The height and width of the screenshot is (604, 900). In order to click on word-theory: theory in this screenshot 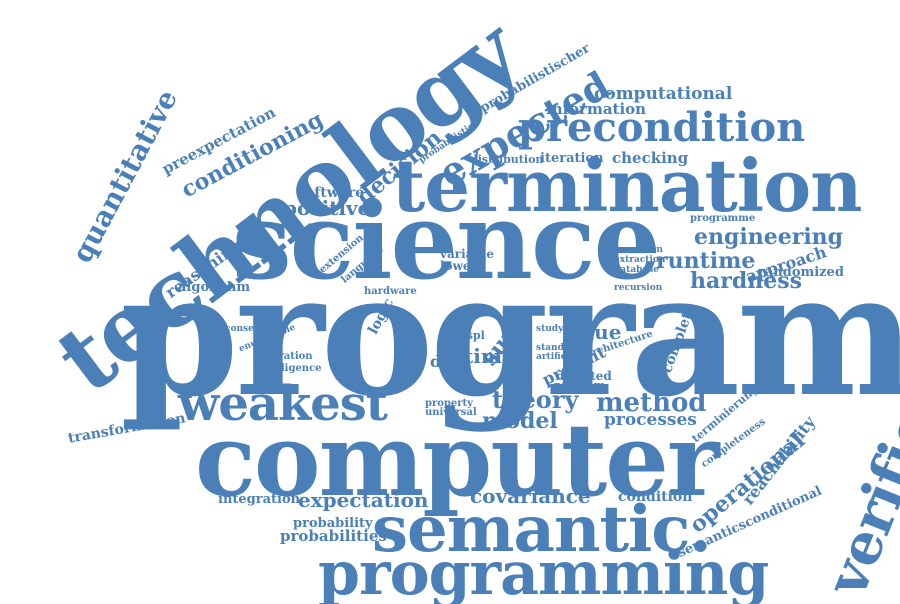, I will do `click(535, 399)`.